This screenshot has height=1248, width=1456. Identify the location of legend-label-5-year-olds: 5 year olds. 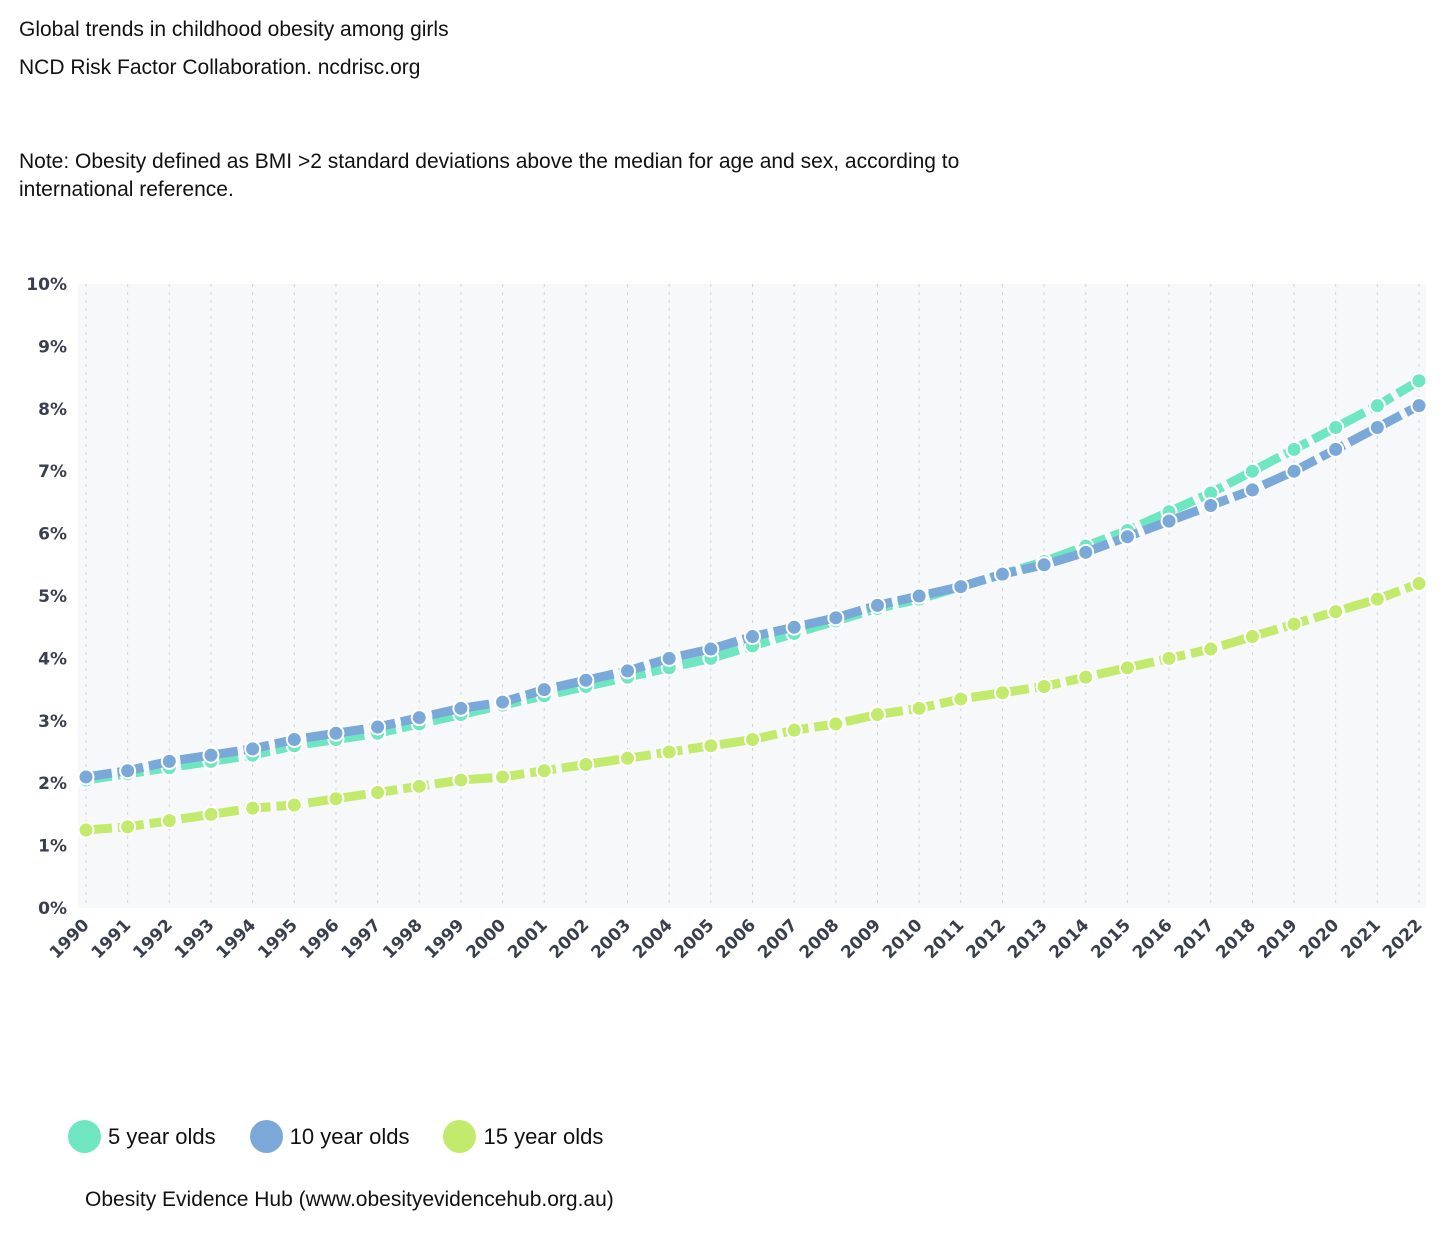
(162, 1136).